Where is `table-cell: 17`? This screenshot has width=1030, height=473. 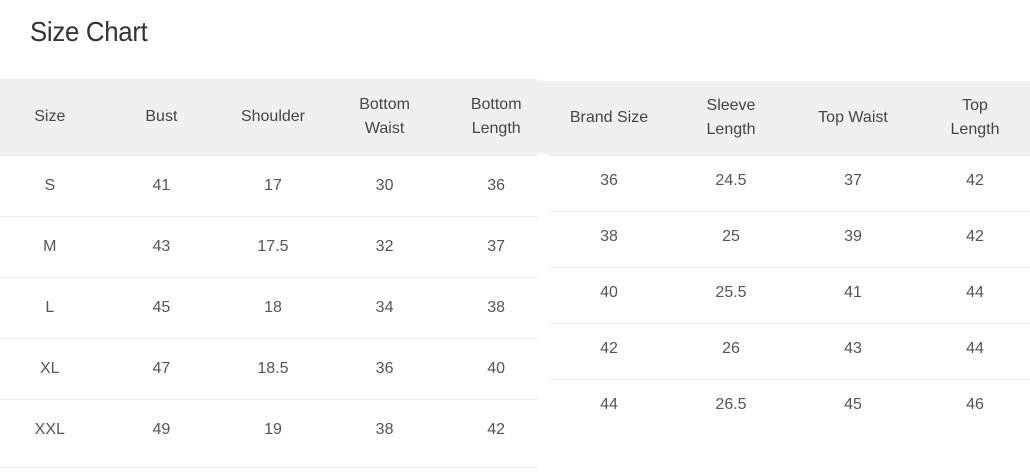
table-cell: 17 is located at coordinates (273, 186).